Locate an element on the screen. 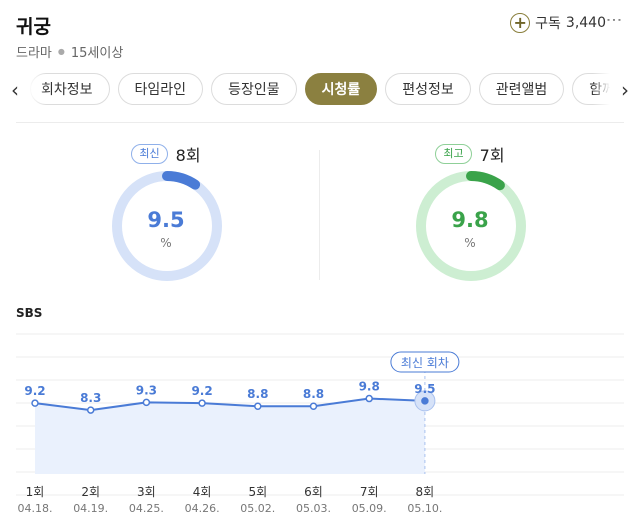  x-tick-date-6: 05.03. is located at coordinates (313, 508).